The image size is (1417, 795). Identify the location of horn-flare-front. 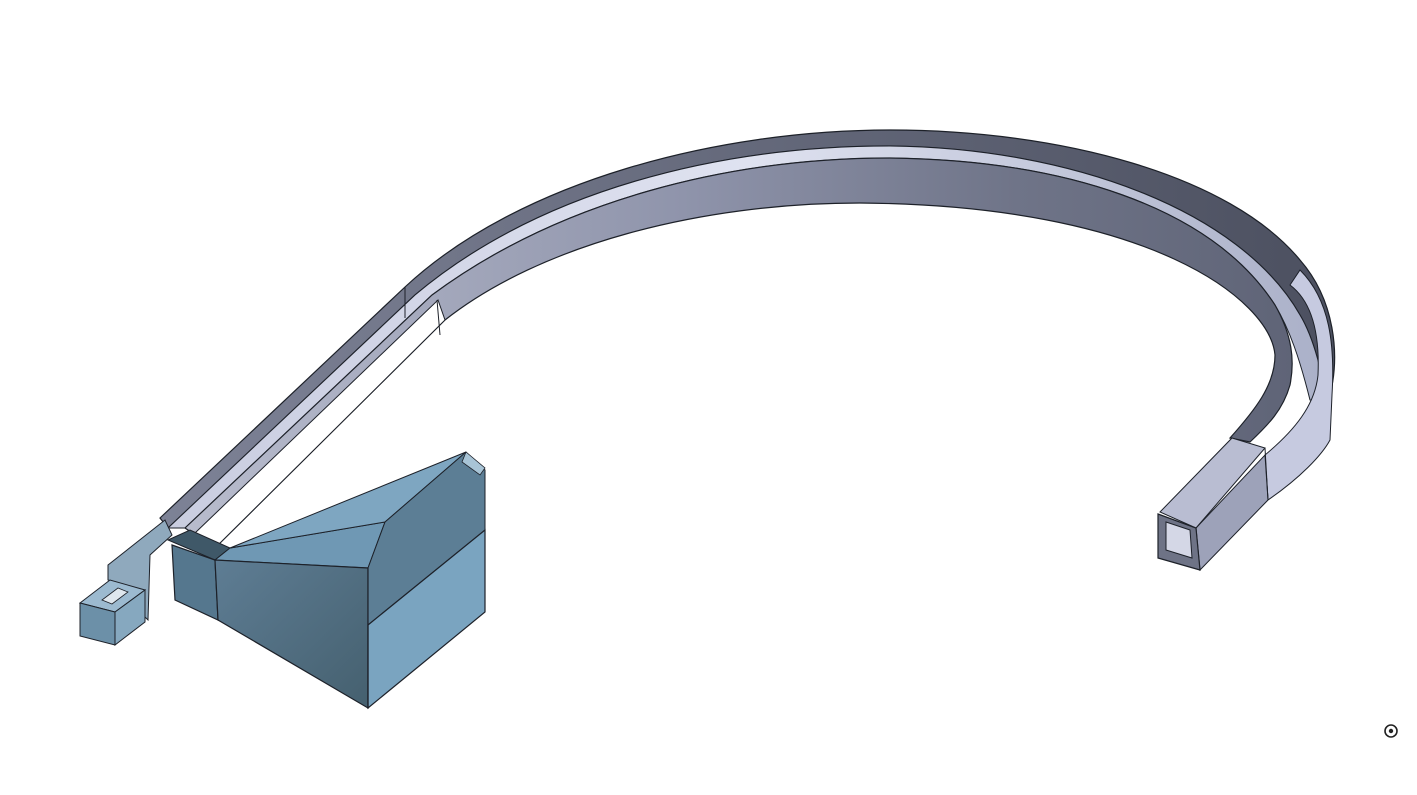
(291, 634).